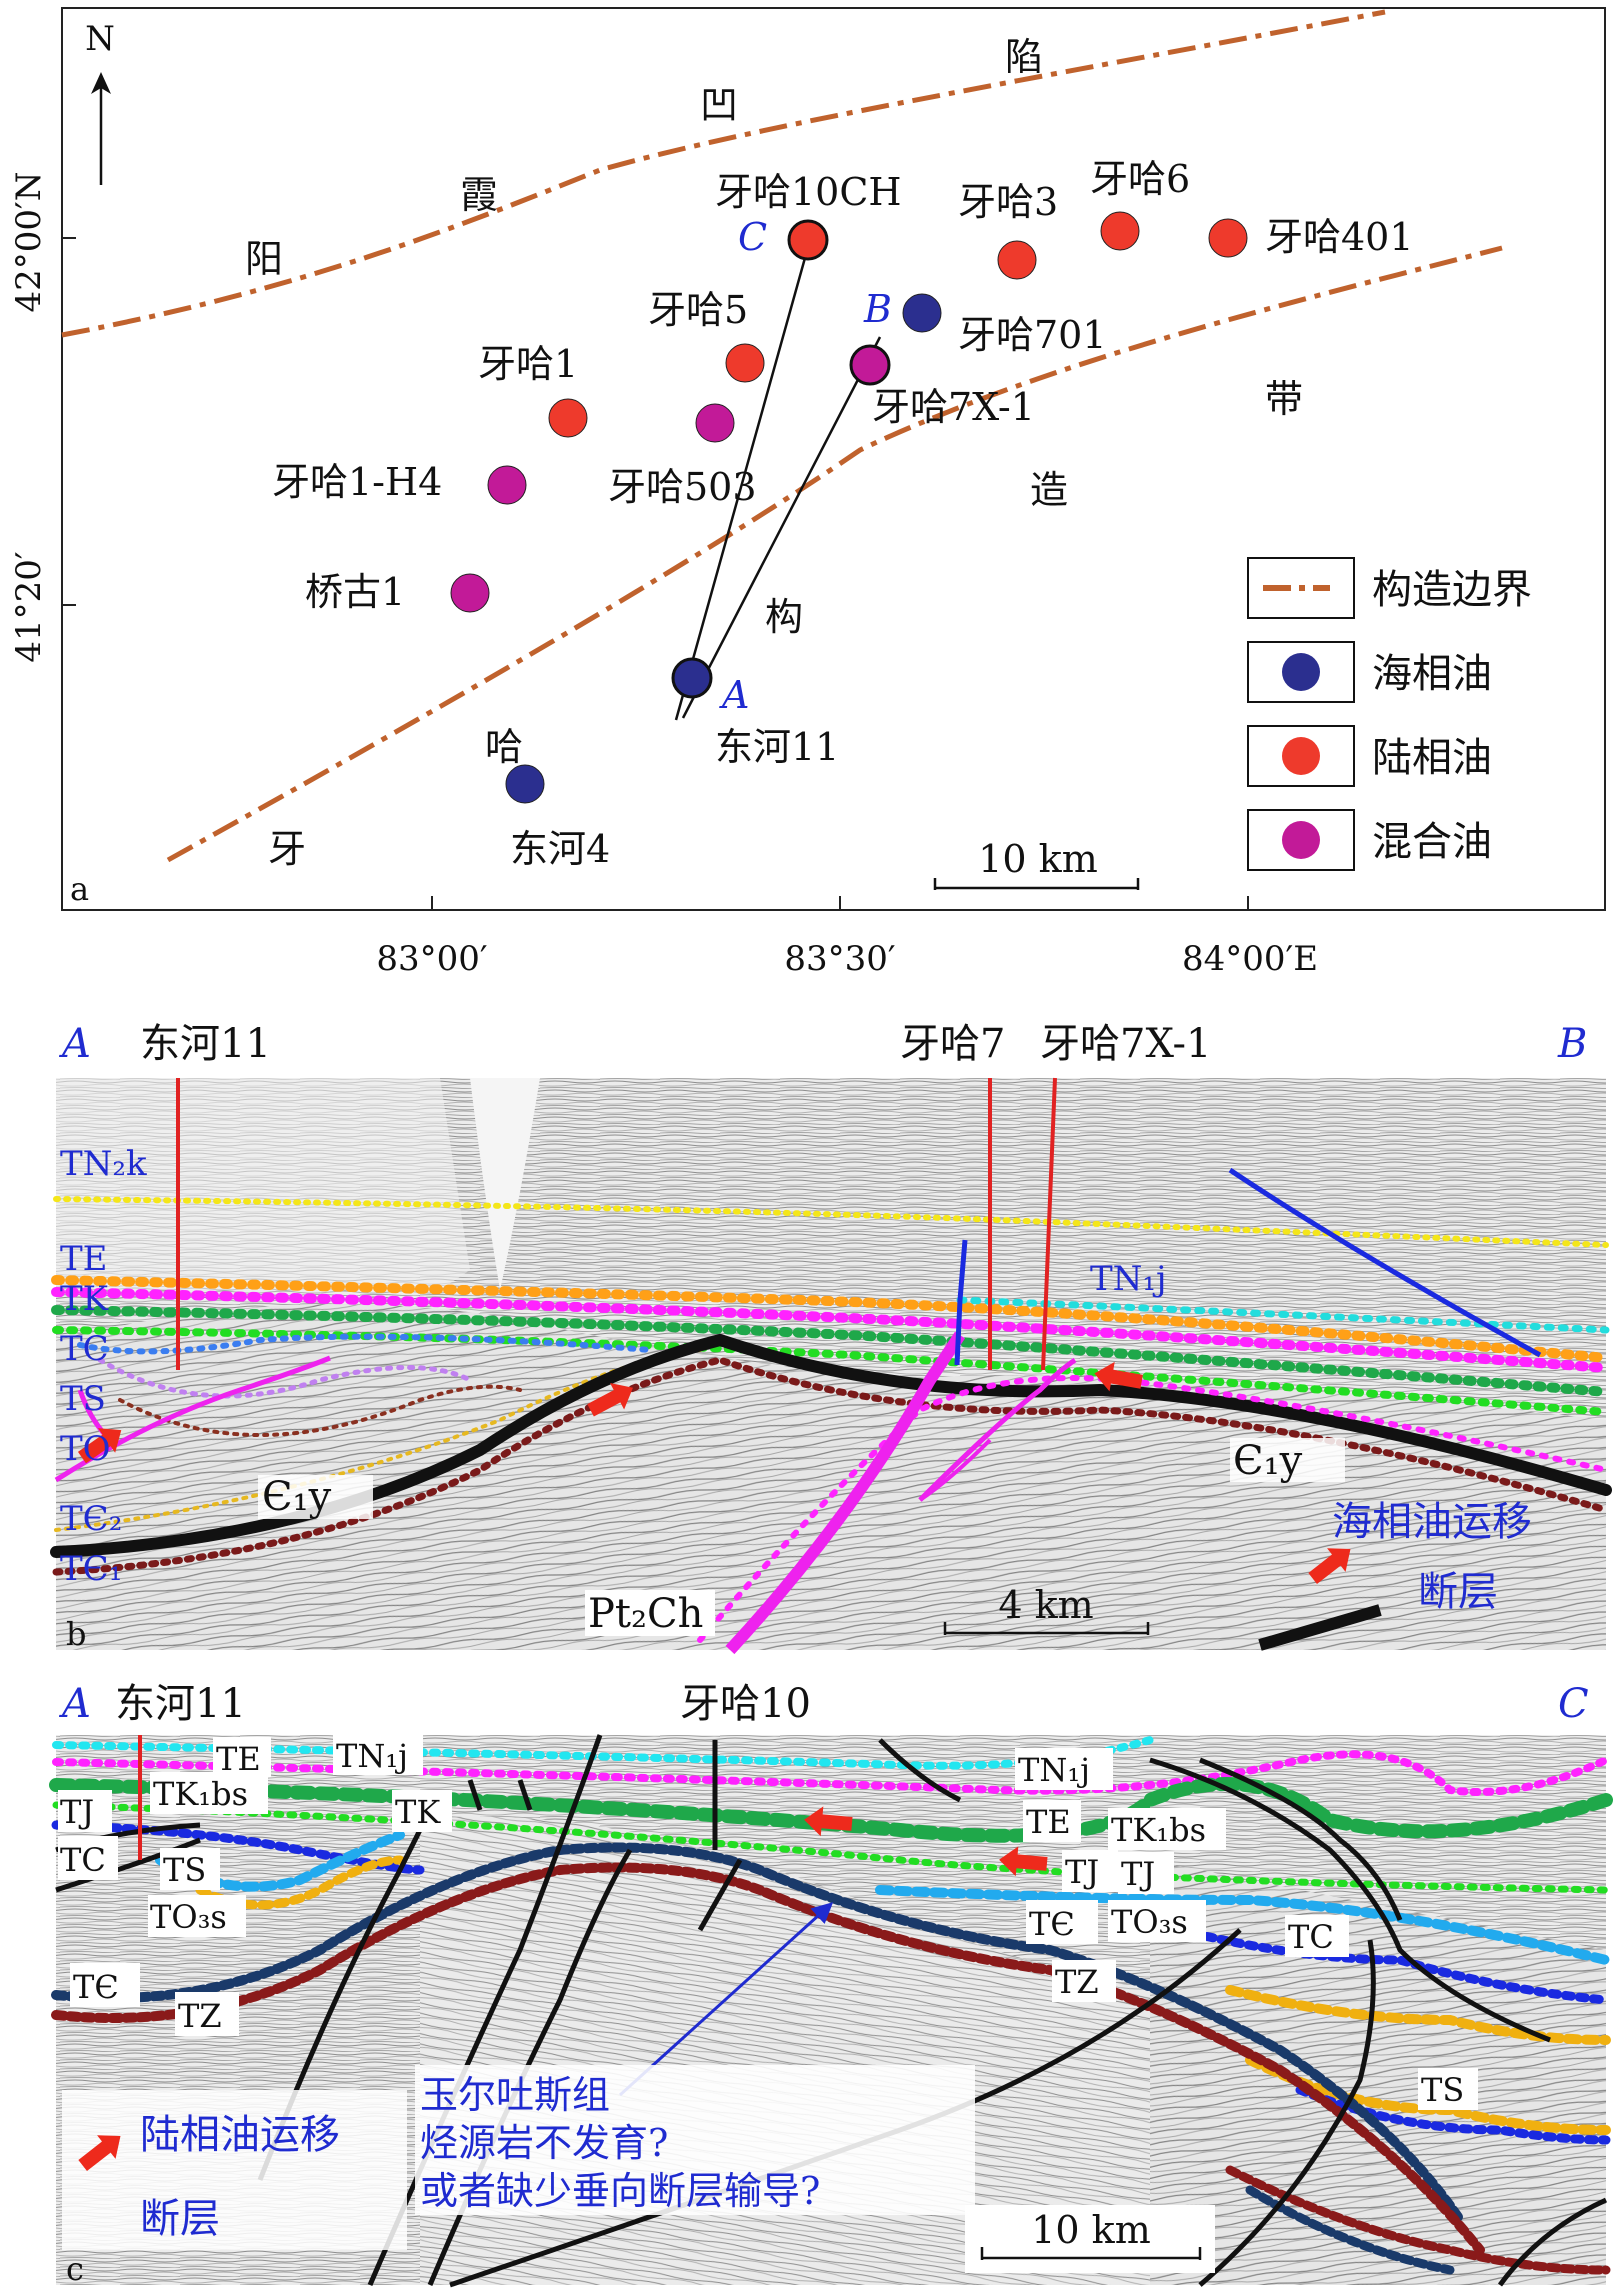  Describe the element at coordinates (620, 2191) in the screenshot. I see `note-line-3: 或者缺少垂向断层输导?` at that location.